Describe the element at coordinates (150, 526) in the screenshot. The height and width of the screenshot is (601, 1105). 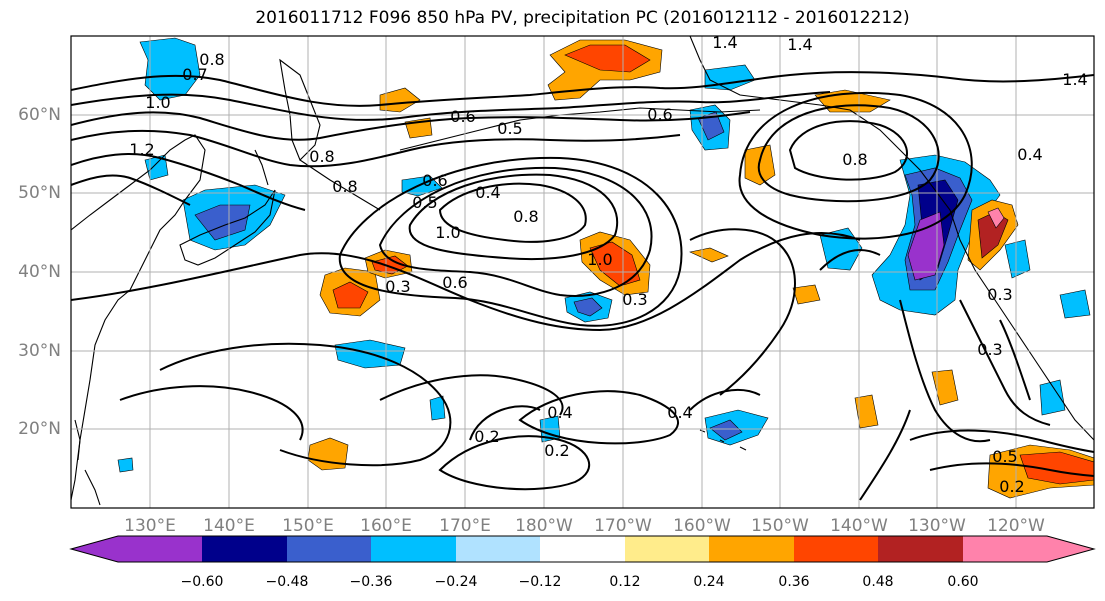
I see `lon-label-130e: 130°E` at that location.